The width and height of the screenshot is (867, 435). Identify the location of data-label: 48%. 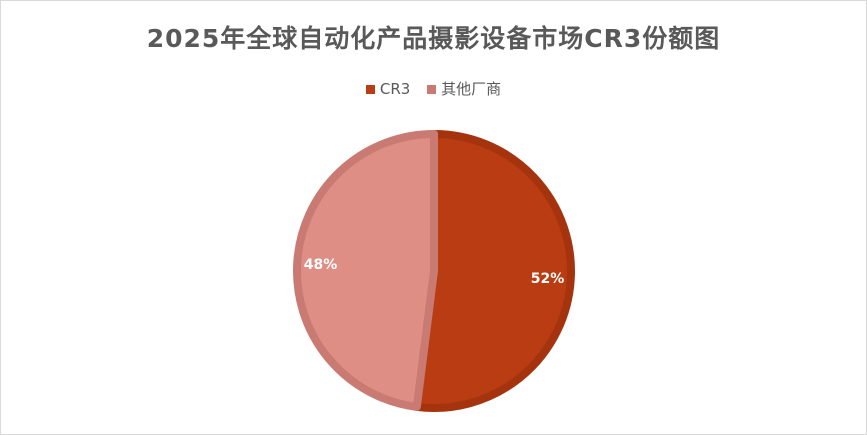
(321, 265).